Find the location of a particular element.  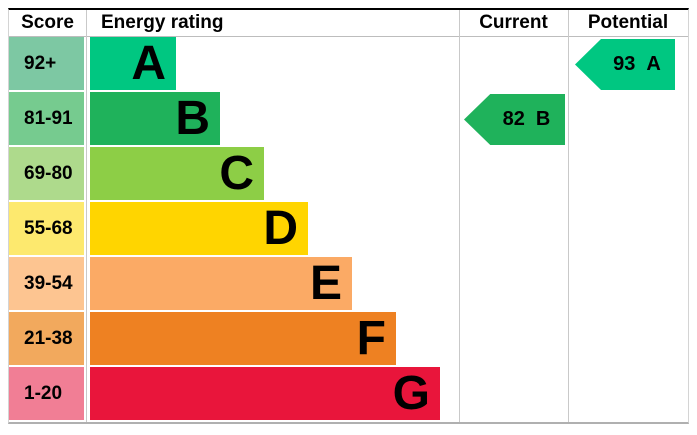

band-row-e: 39-54 E is located at coordinates (348, 284).